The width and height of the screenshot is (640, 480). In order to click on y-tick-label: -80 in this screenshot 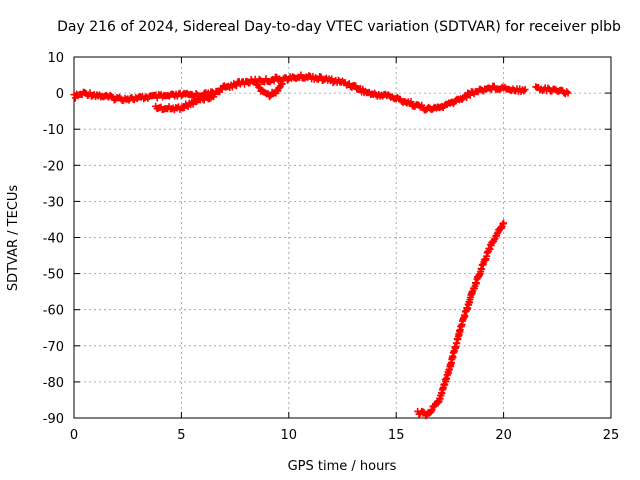, I will do `click(53, 383)`.